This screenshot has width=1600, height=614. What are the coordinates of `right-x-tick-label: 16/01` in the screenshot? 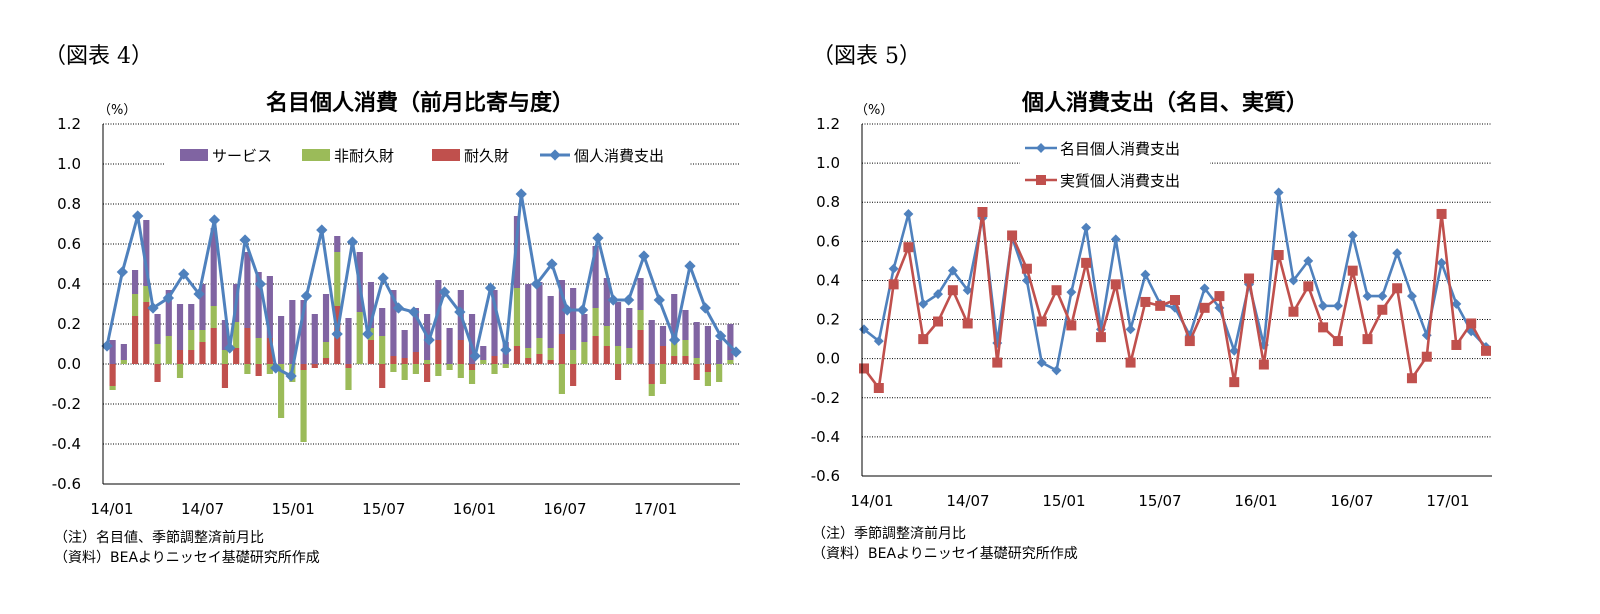 It's located at (1255, 501).